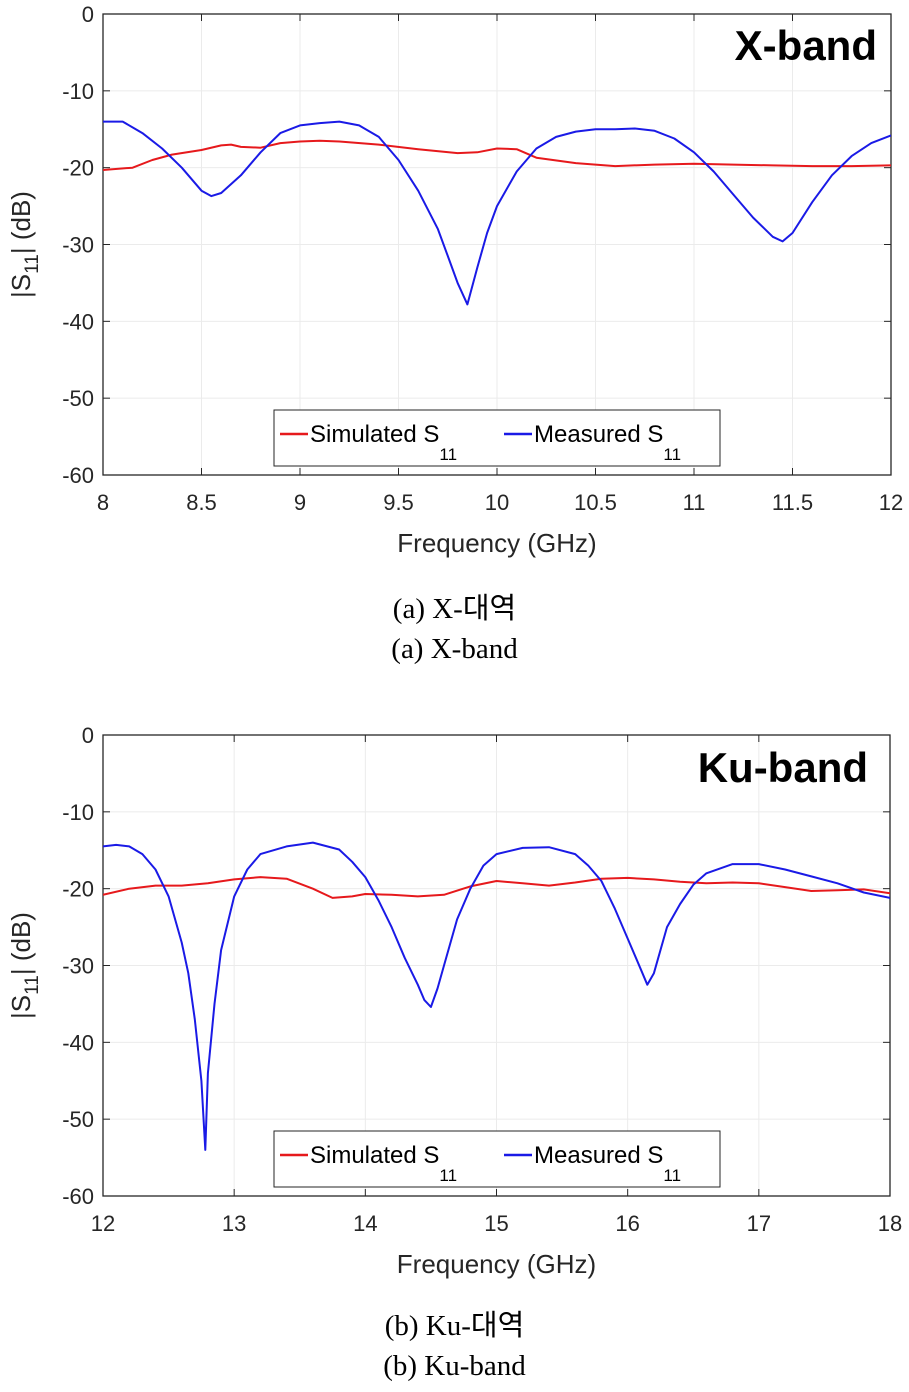  Describe the element at coordinates (627, 1223) in the screenshot. I see `x-tick-label: 16` at that location.